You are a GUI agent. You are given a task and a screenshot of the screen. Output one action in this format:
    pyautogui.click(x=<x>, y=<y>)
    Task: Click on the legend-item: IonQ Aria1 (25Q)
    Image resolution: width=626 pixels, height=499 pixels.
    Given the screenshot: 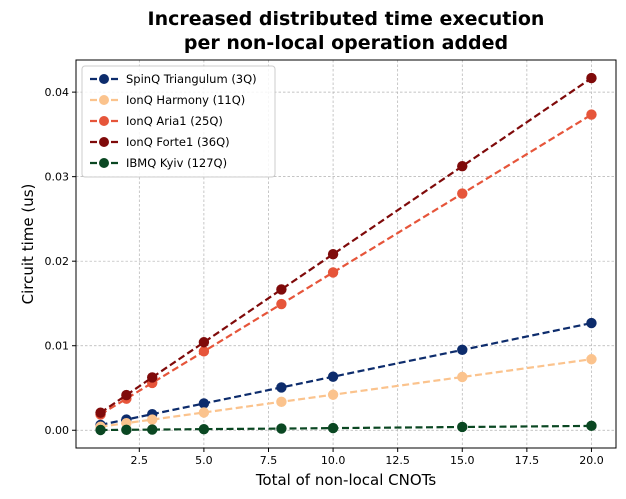 What is the action you would take?
    pyautogui.click(x=156, y=121)
    